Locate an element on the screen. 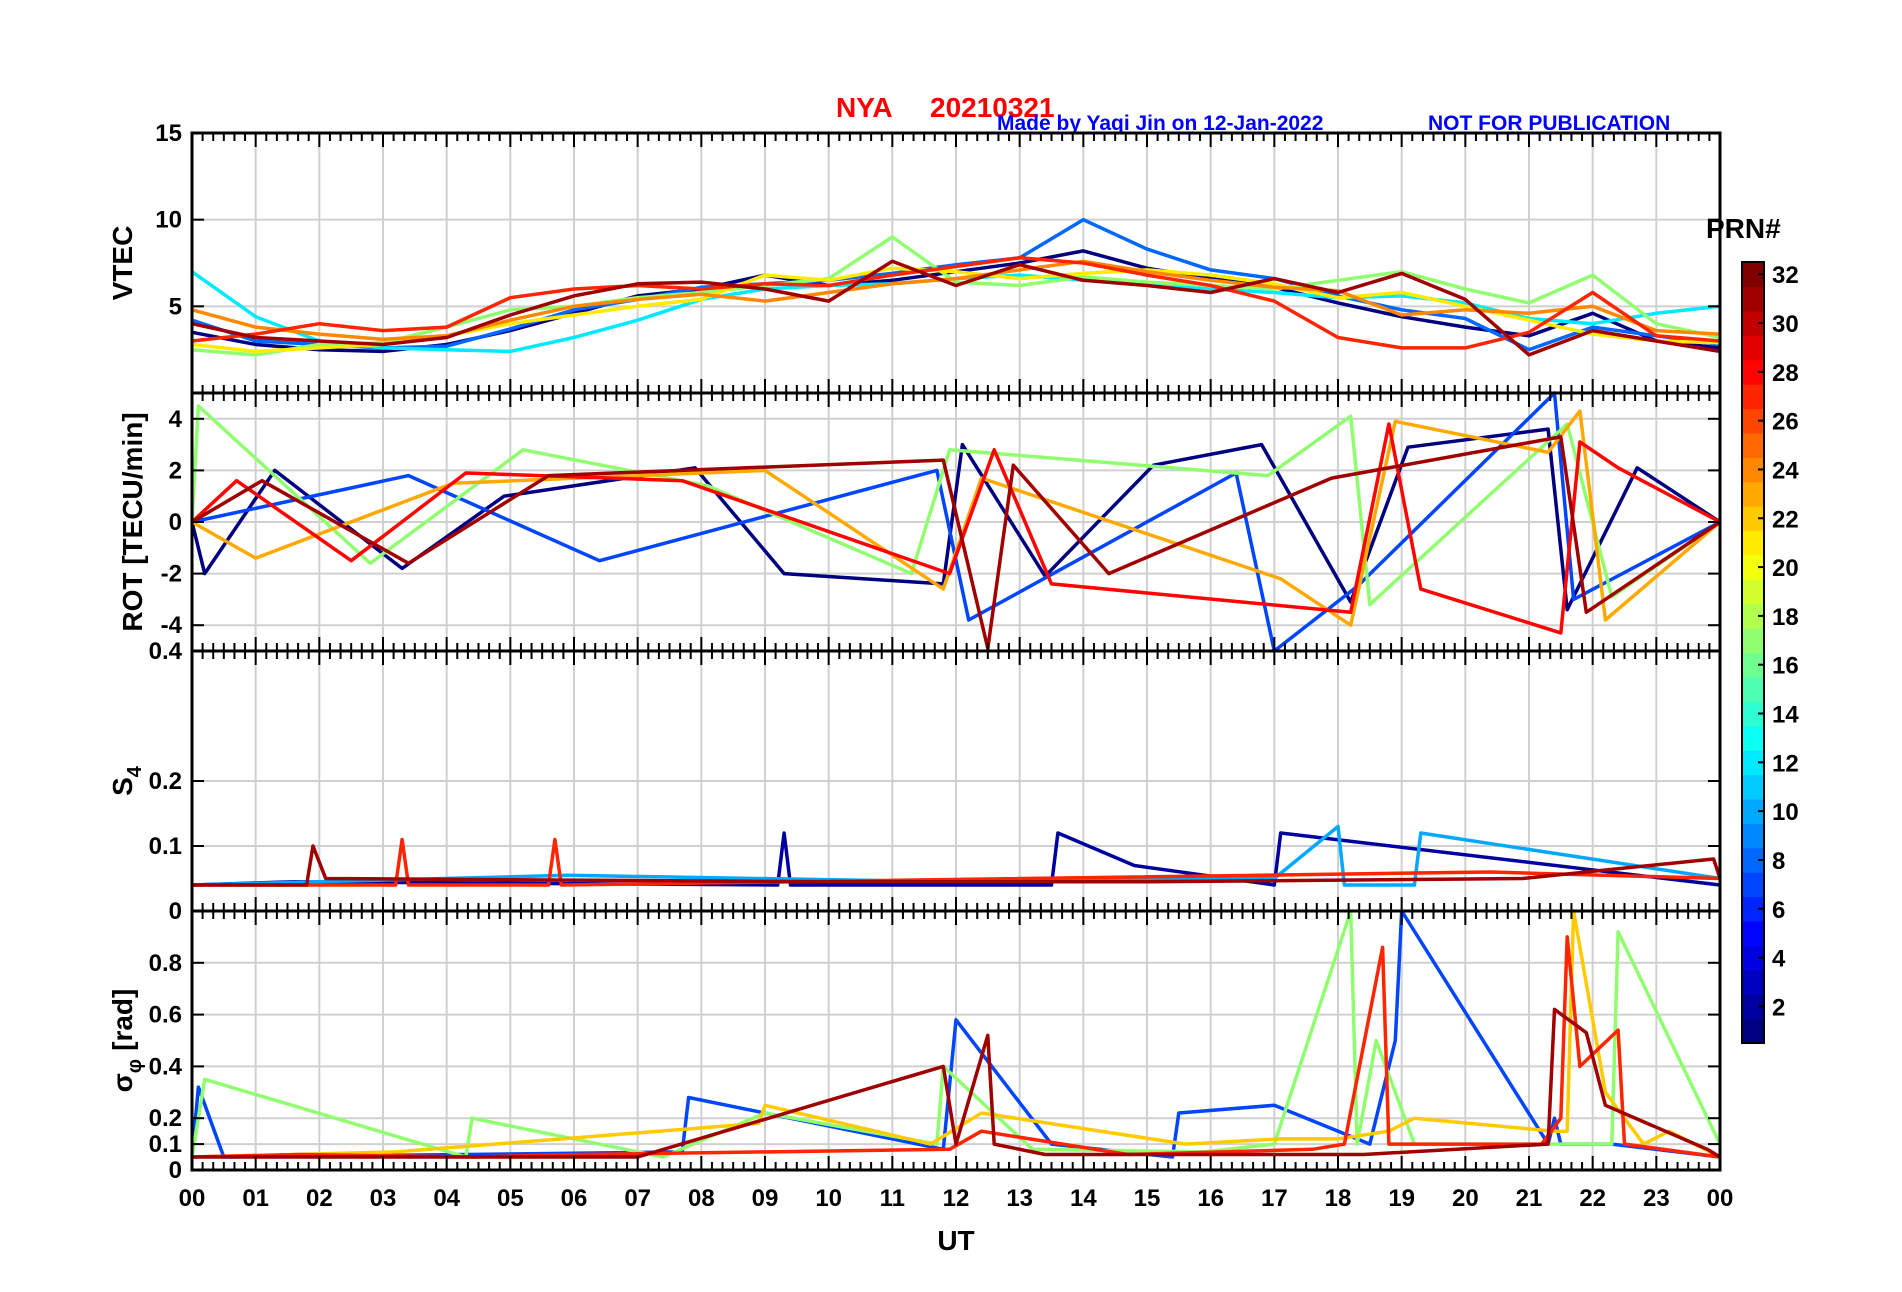 This screenshot has width=1902, height=1292. y-axis-label: S4 is located at coordinates (126, 780).